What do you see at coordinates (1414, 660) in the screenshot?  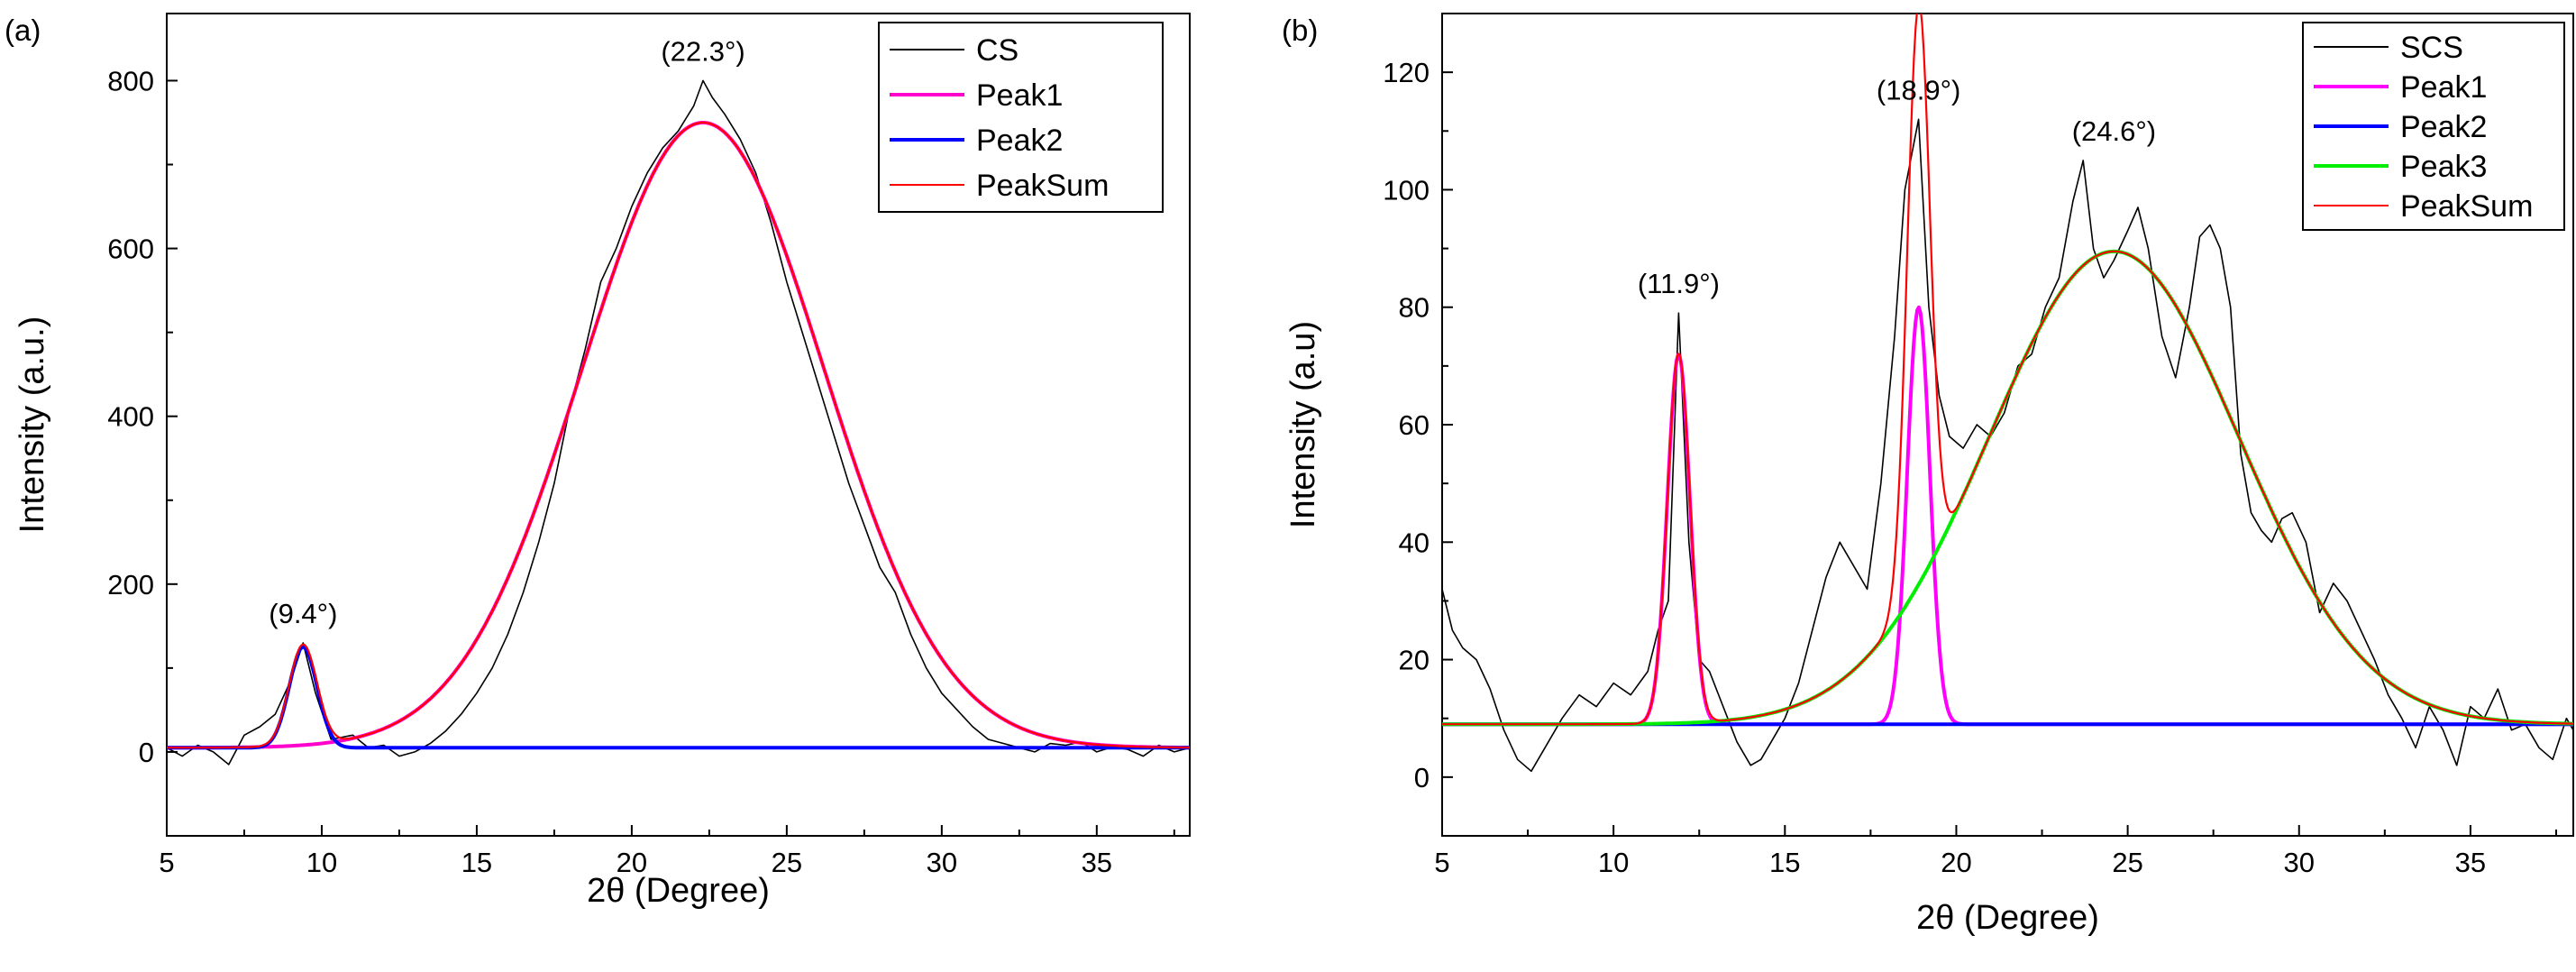 I see `y-tick-label: 20` at bounding box center [1414, 660].